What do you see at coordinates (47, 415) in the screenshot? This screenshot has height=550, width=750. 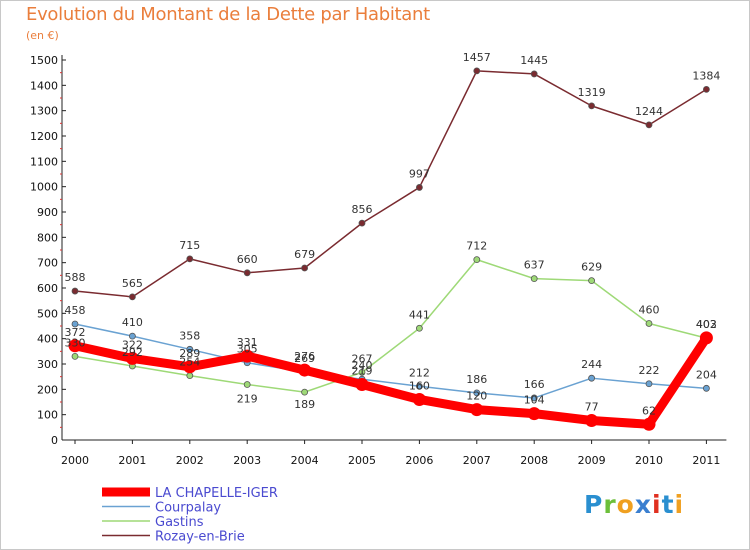 I see `y-tick-label: 100` at bounding box center [47, 415].